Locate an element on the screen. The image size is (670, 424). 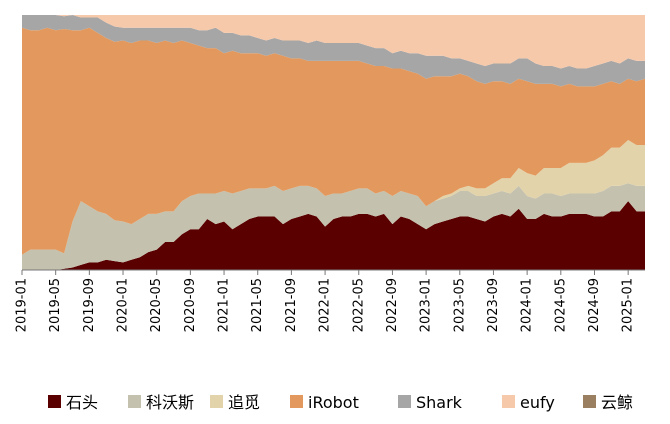
x-tick-label: 2019-05 is located at coordinates (55, 305).